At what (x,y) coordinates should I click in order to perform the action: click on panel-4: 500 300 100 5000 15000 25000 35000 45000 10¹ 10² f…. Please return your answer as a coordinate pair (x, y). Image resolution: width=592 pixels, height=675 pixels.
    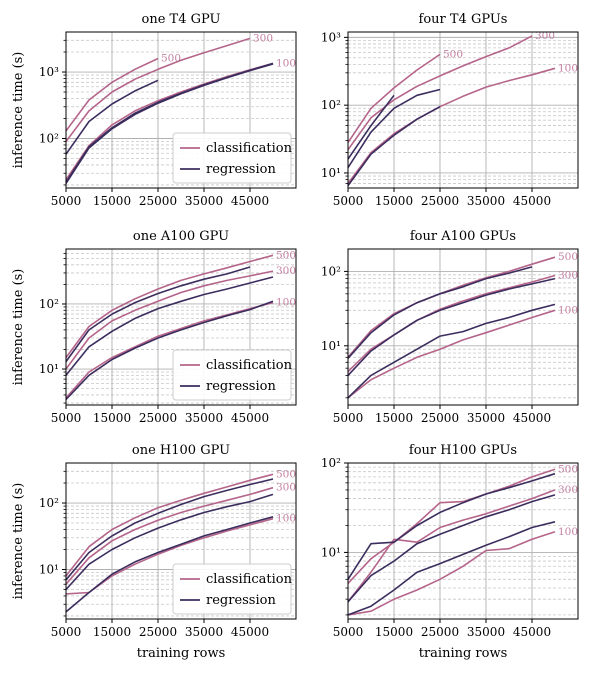
    Looking at the image, I should click on (450, 327).